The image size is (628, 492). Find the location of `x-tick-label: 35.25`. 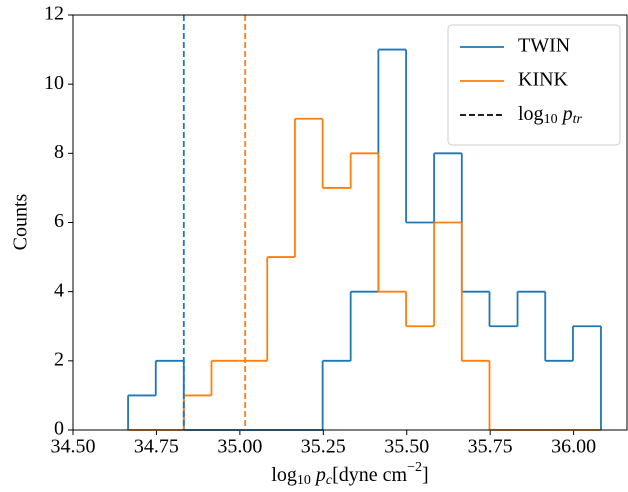

x-tick-label: 35.25 is located at coordinates (323, 447).